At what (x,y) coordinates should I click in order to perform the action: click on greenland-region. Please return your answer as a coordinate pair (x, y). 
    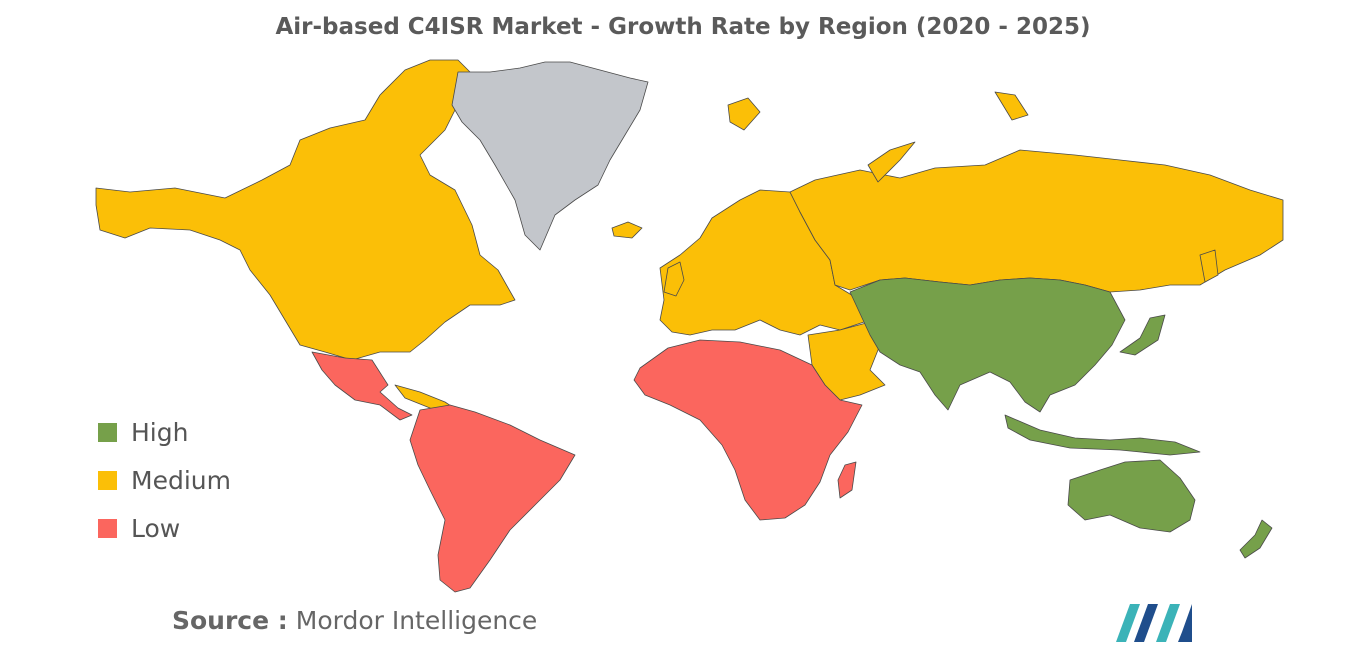
    Looking at the image, I should click on (550, 156).